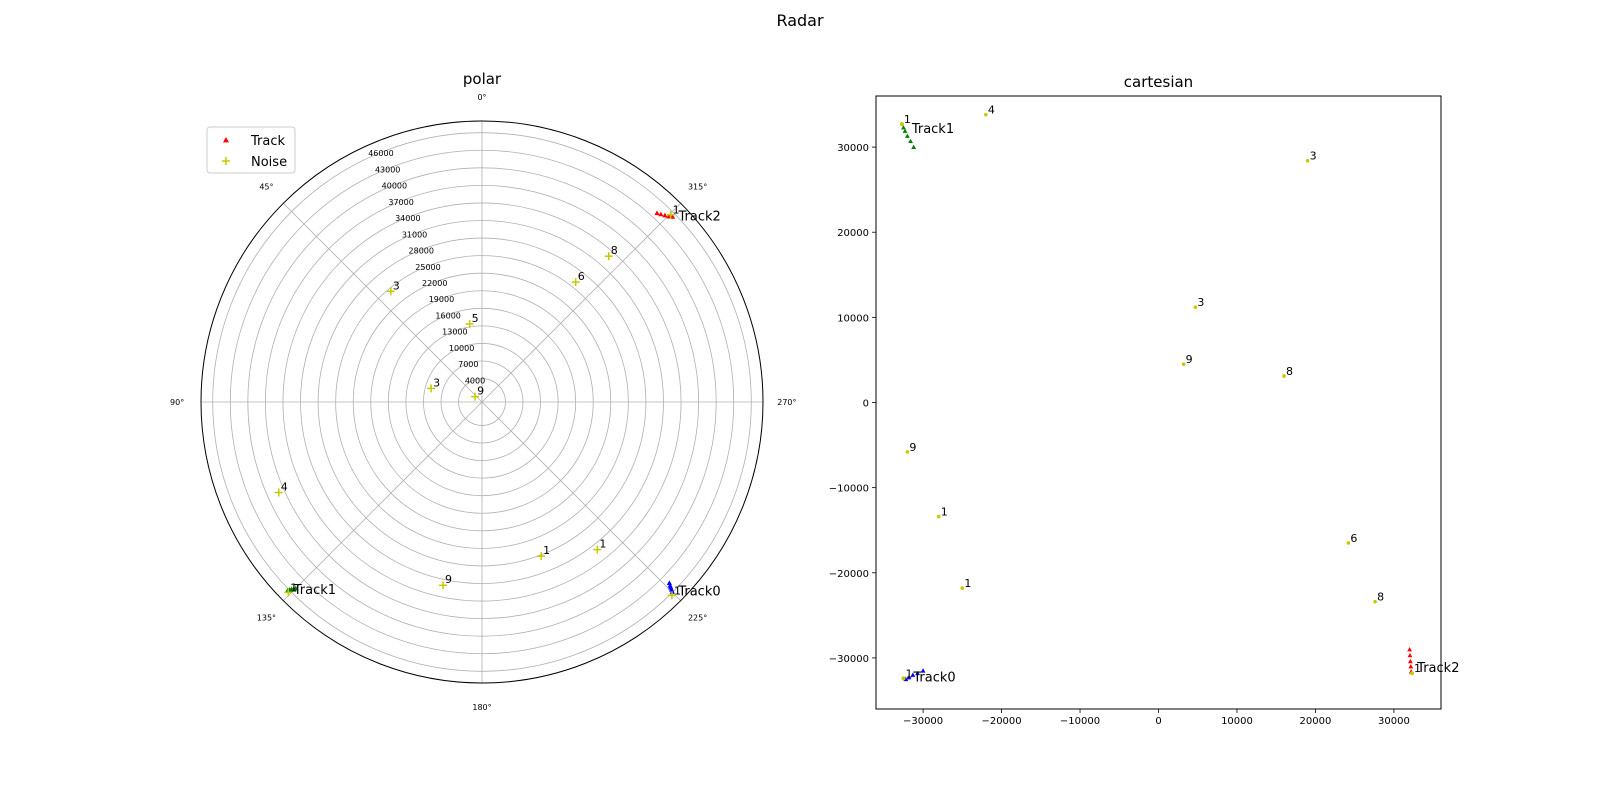 The height and width of the screenshot is (797, 1600). I want to click on y-tick-label: 10000, so click(853, 318).